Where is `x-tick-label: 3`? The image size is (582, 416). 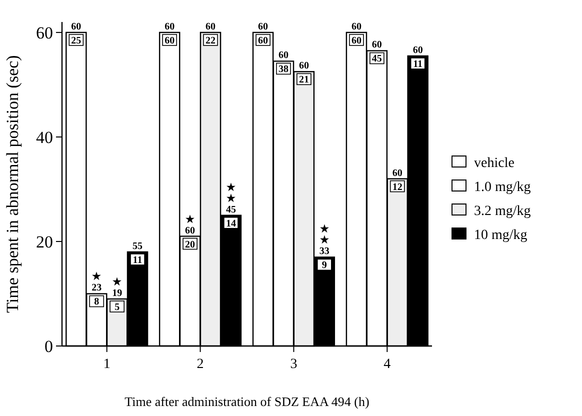 x-tick-label: 3 is located at coordinates (294, 364).